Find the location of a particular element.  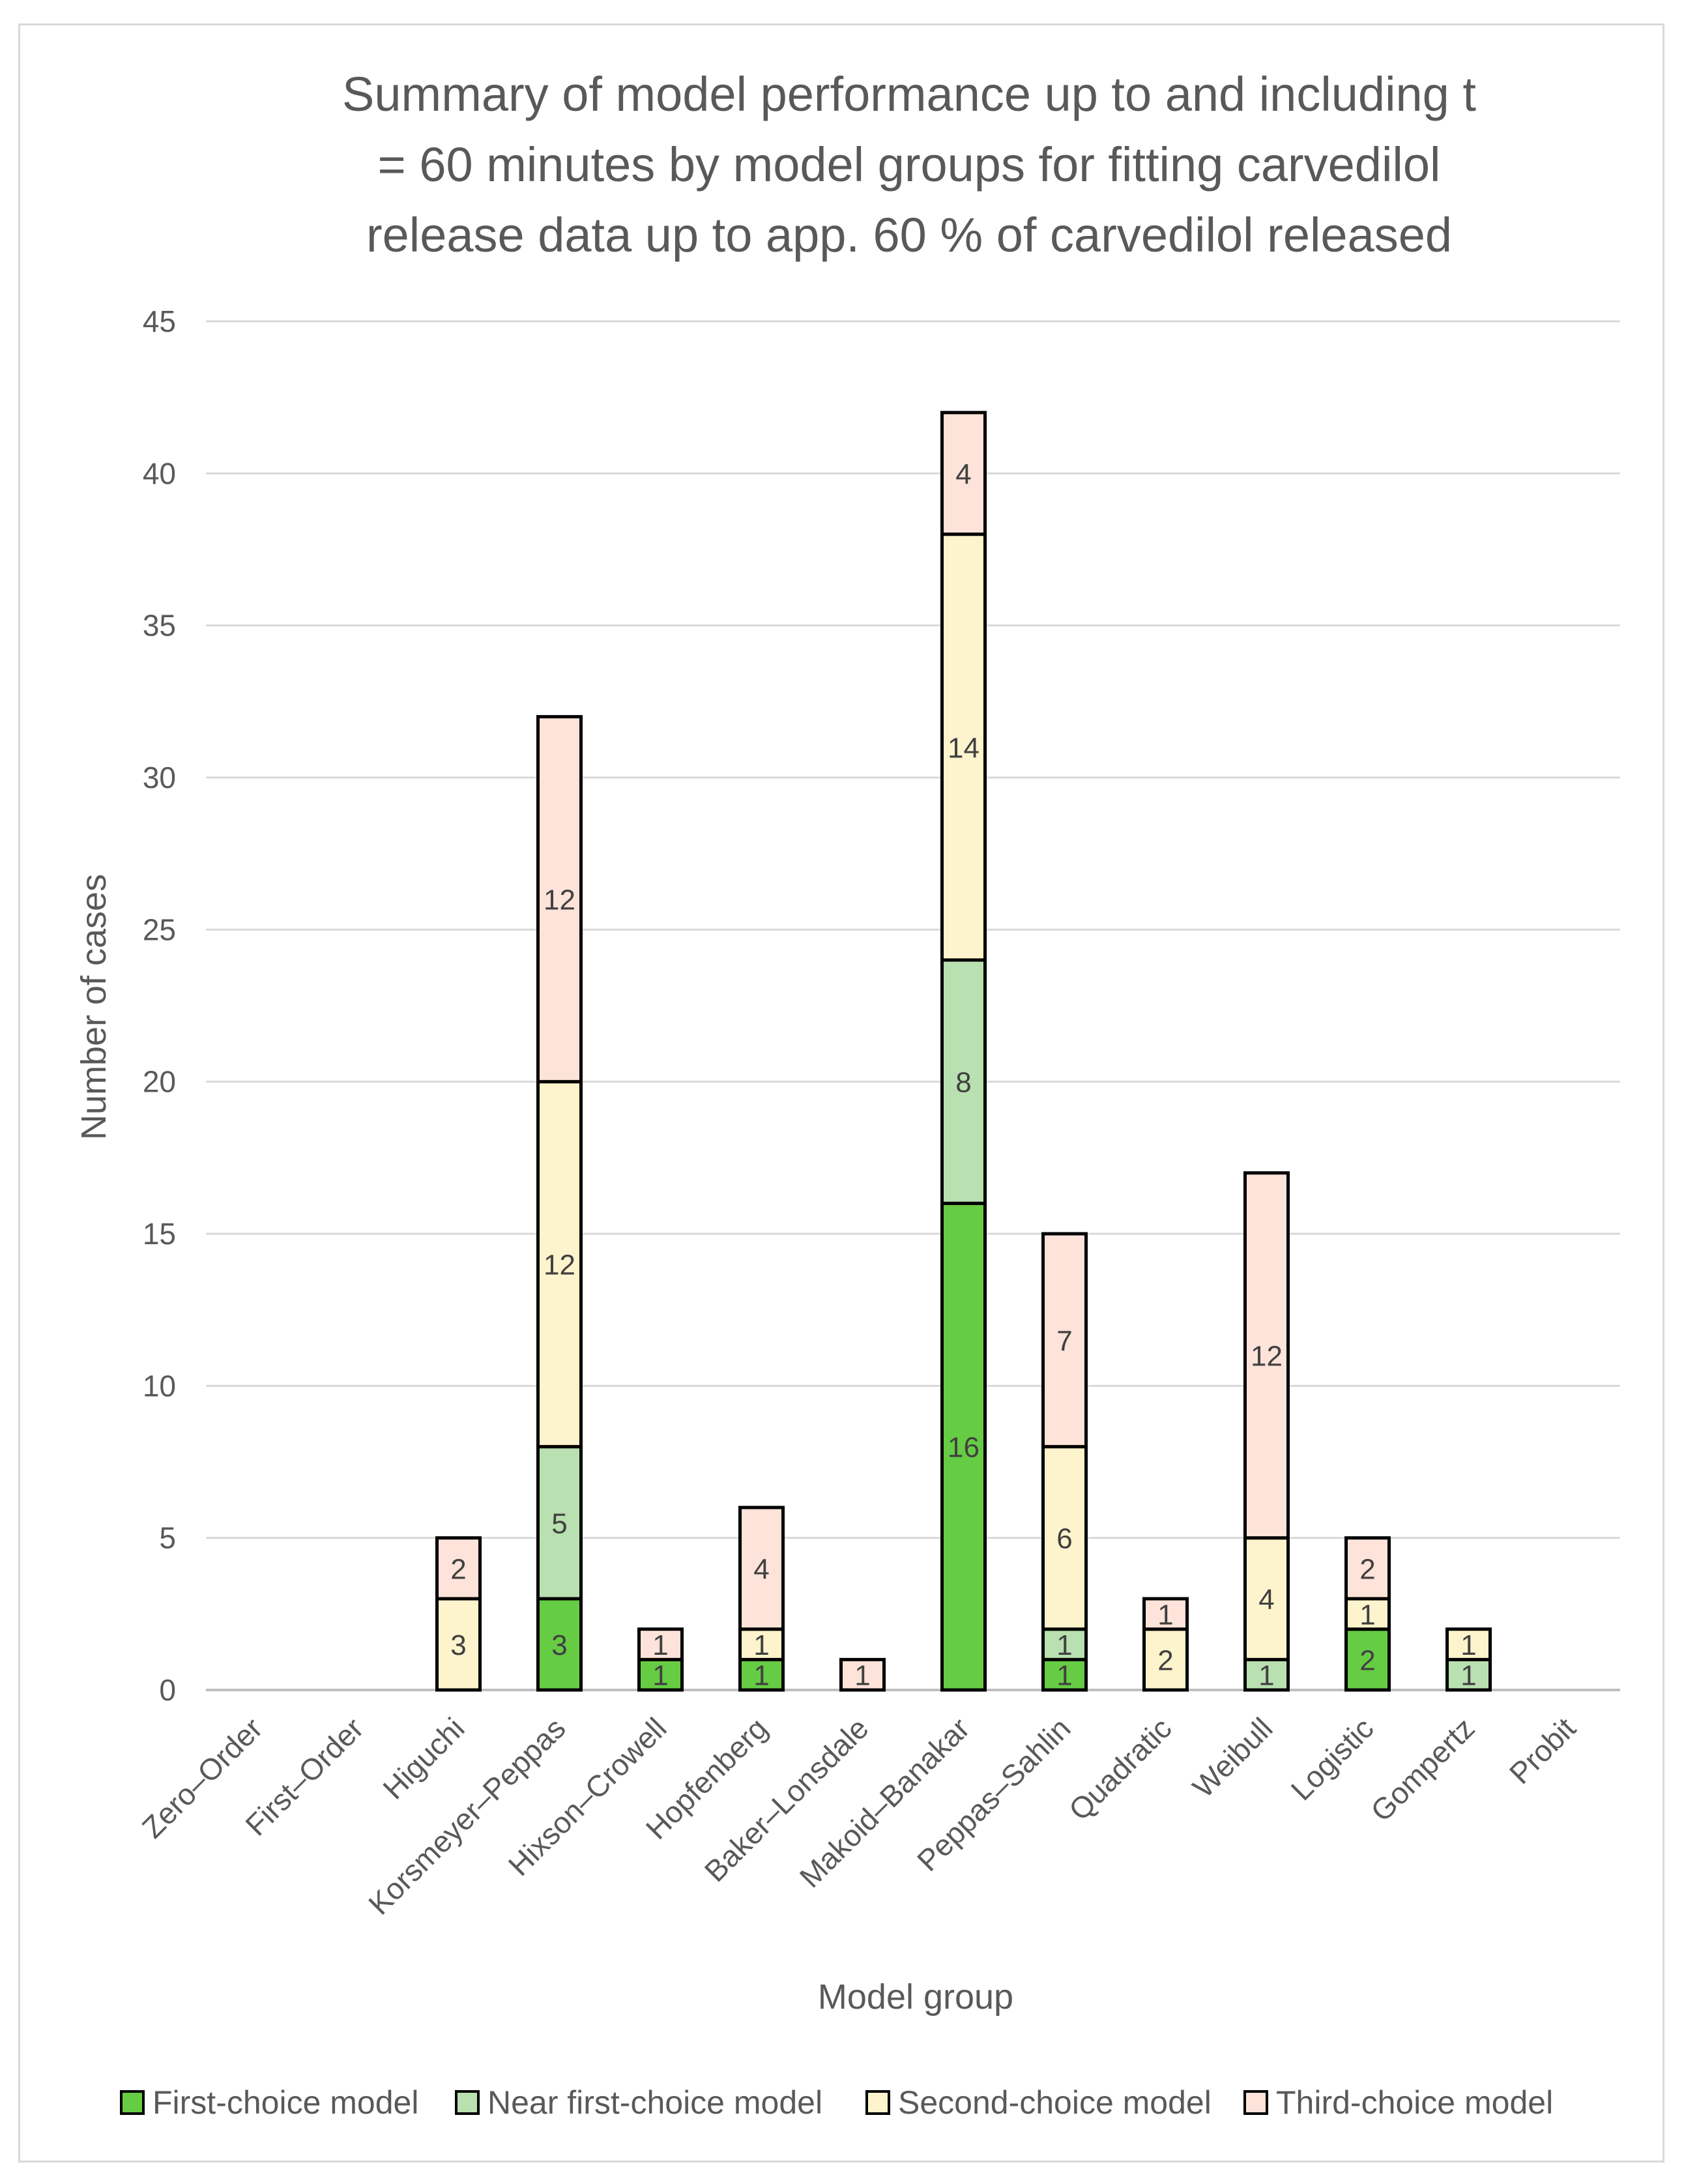

y-axis-ticks: 0 5 10 15 20 25 30 35 40 45 is located at coordinates (159, 1005).